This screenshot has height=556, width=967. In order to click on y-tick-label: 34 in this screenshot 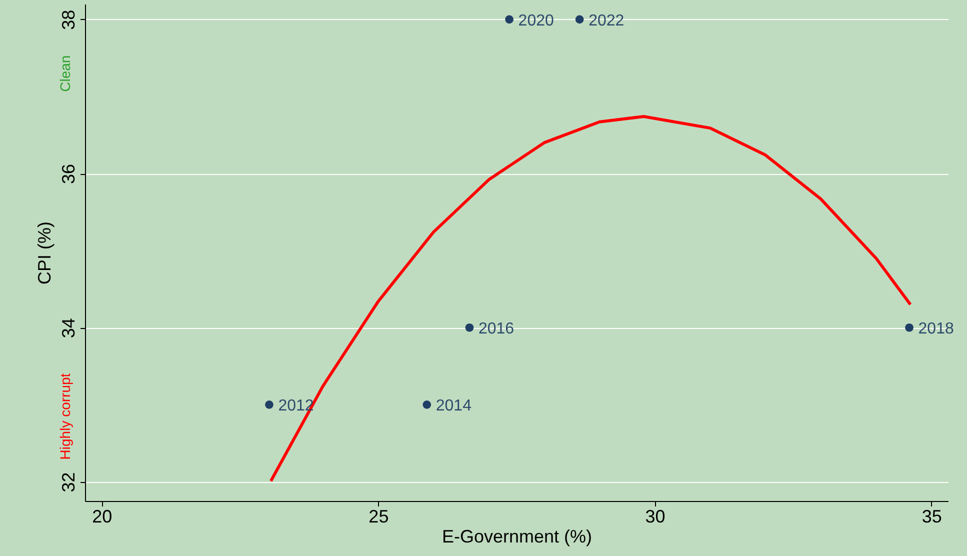, I will do `click(68, 328)`.